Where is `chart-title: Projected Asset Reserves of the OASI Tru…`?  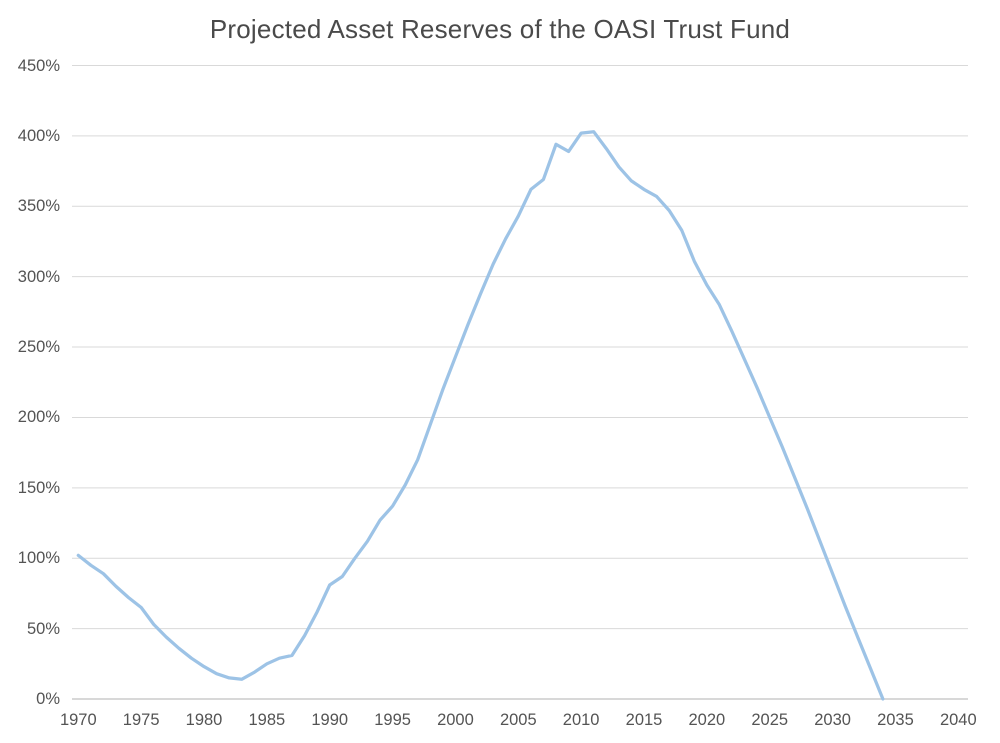 chart-title: Projected Asset Reserves of the OASI Tru… is located at coordinates (500, 29).